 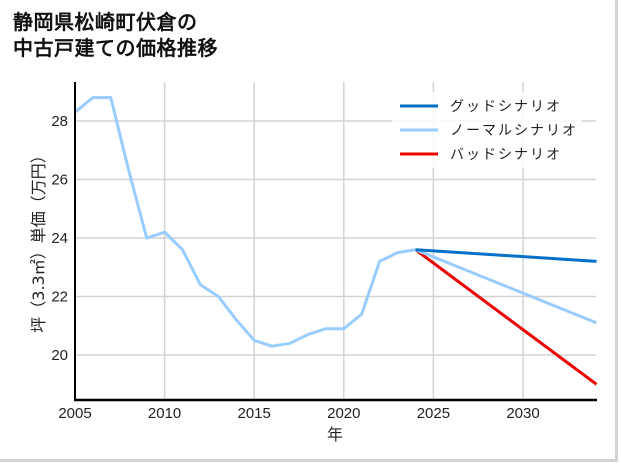 I want to click on legend-item-normal: ノーマルシナリオ, so click(x=489, y=131).